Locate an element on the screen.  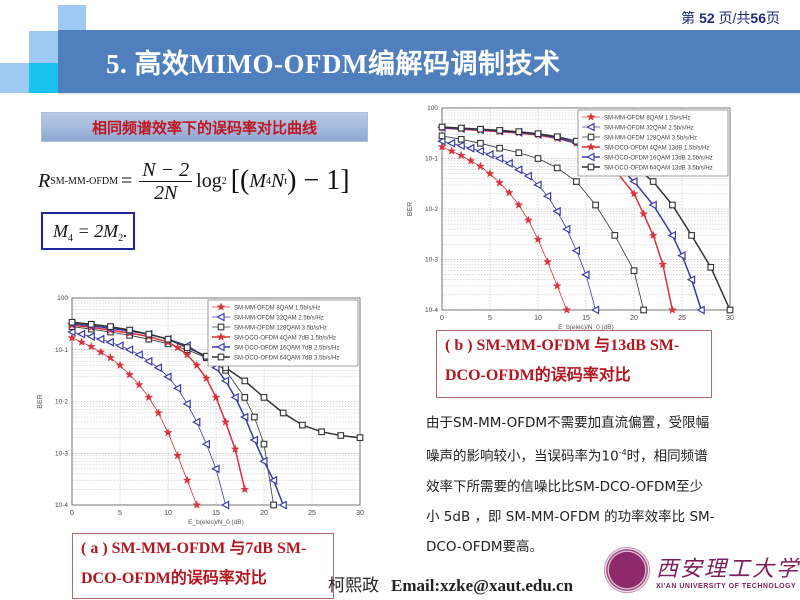
formula-n: N is located at coordinates (278, 180).